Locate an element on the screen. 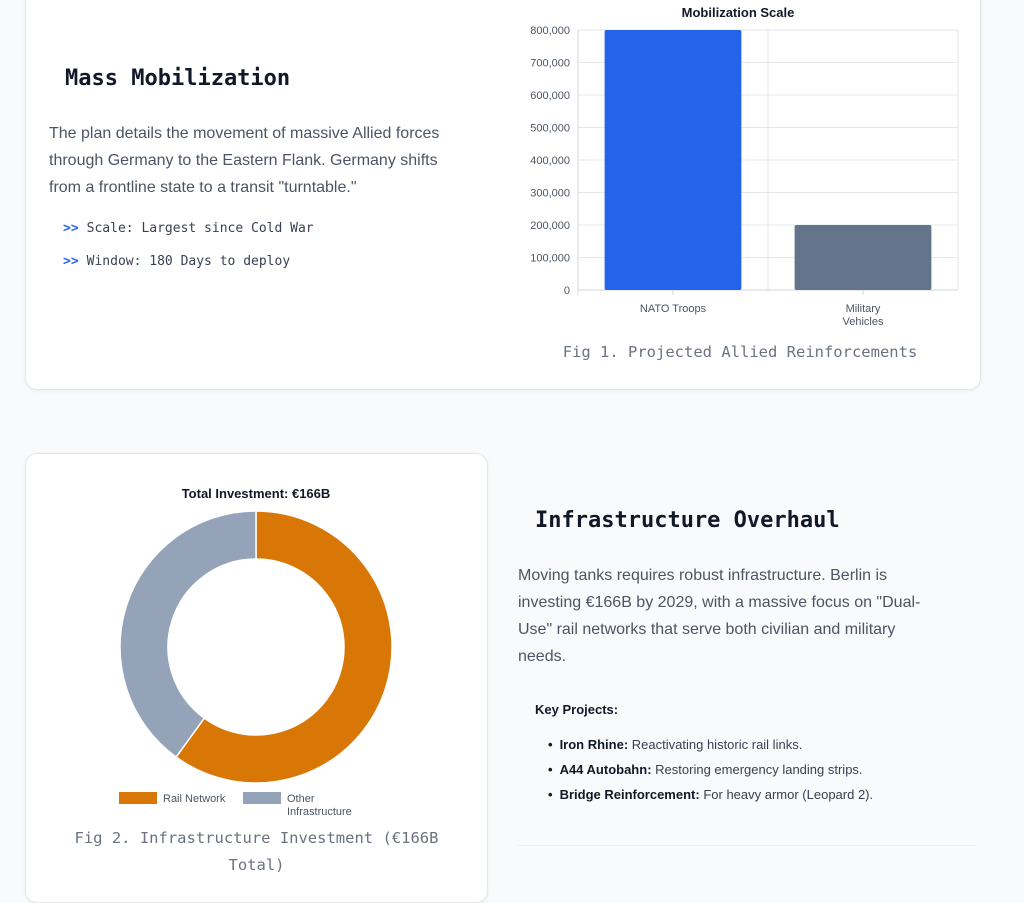 The width and height of the screenshot is (1024, 903). key-projects-title: Key Projects: is located at coordinates (577, 709).